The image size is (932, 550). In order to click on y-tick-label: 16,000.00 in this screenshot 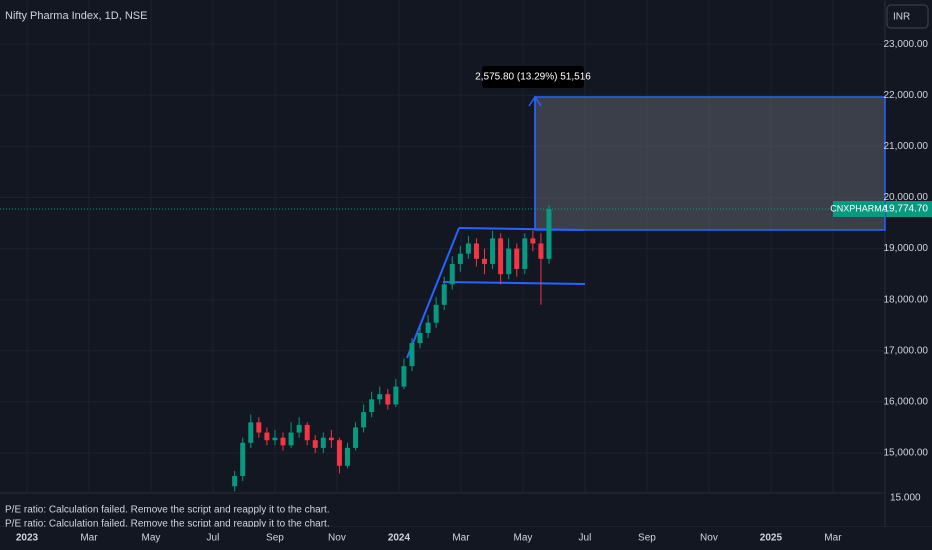, I will do `click(906, 402)`.